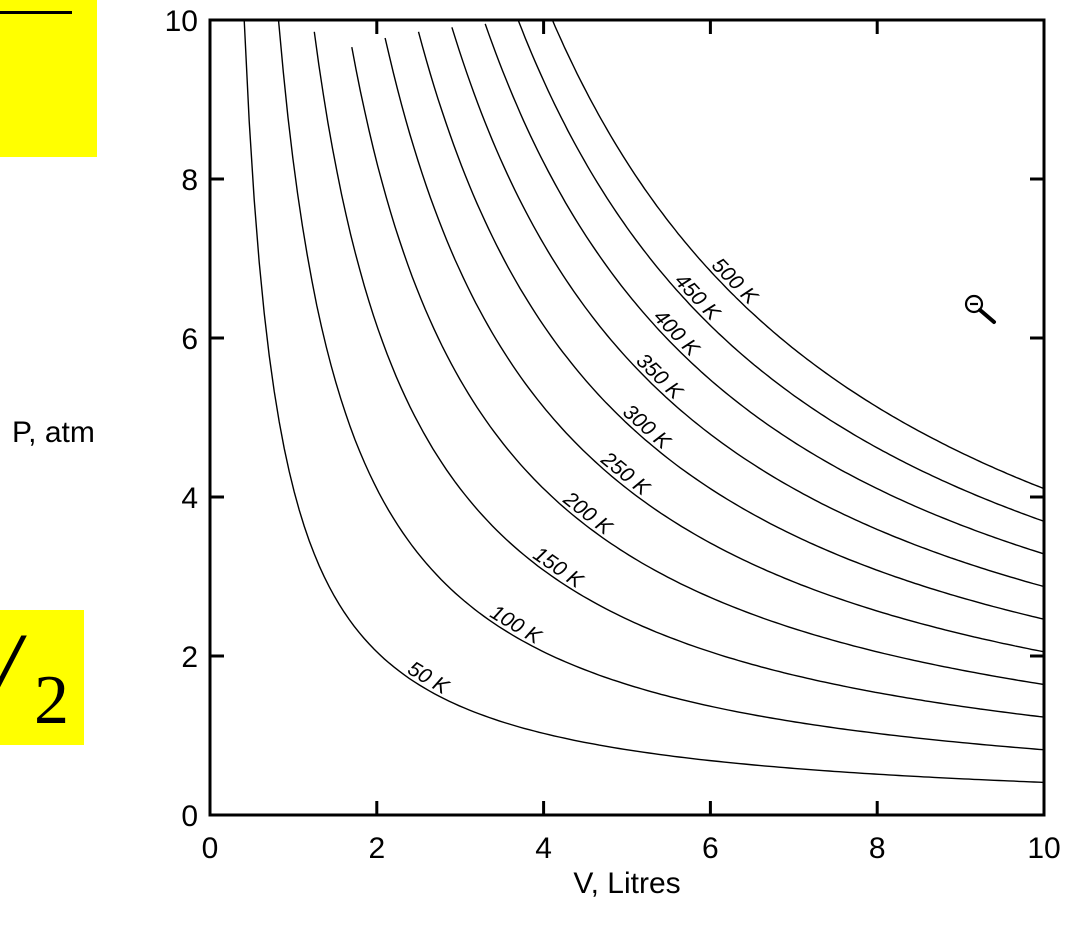 The height and width of the screenshot is (928, 1072). What do you see at coordinates (877, 848) in the screenshot?
I see `x-tick-label: 8` at bounding box center [877, 848].